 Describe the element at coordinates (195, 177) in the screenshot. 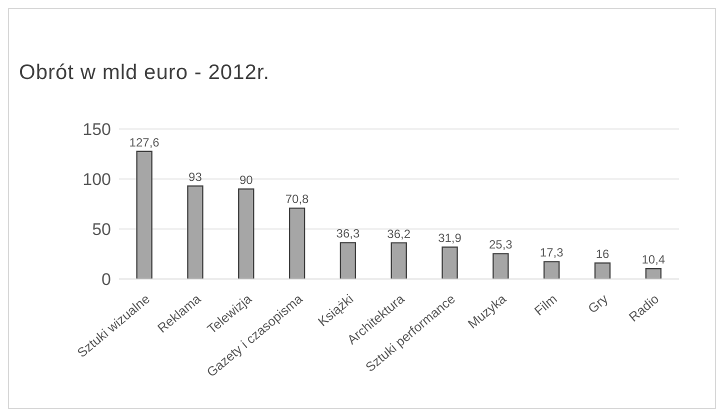

I see `data-label: 93` at that location.